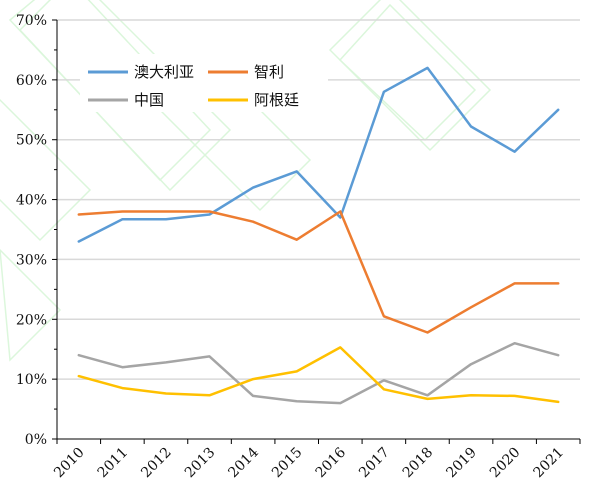 This screenshot has width=594, height=495. I want to click on legend-label: 中国, so click(149, 100).